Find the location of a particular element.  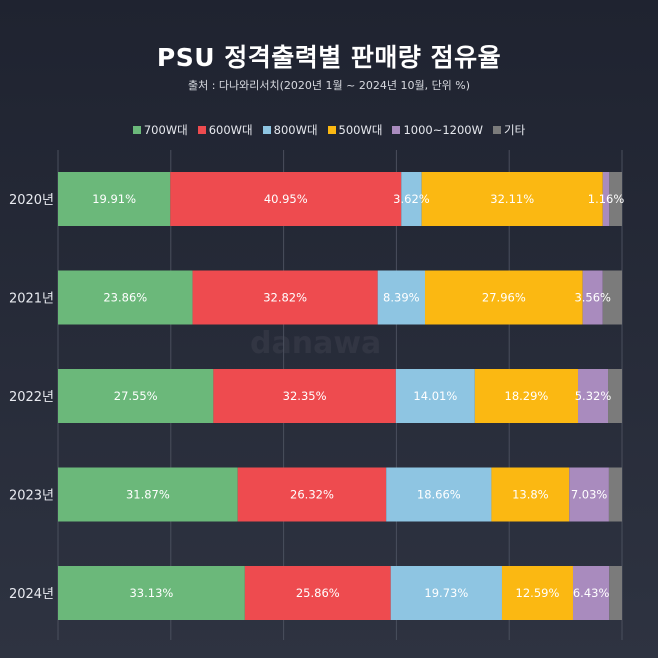

data-label: 1.16% is located at coordinates (606, 199).